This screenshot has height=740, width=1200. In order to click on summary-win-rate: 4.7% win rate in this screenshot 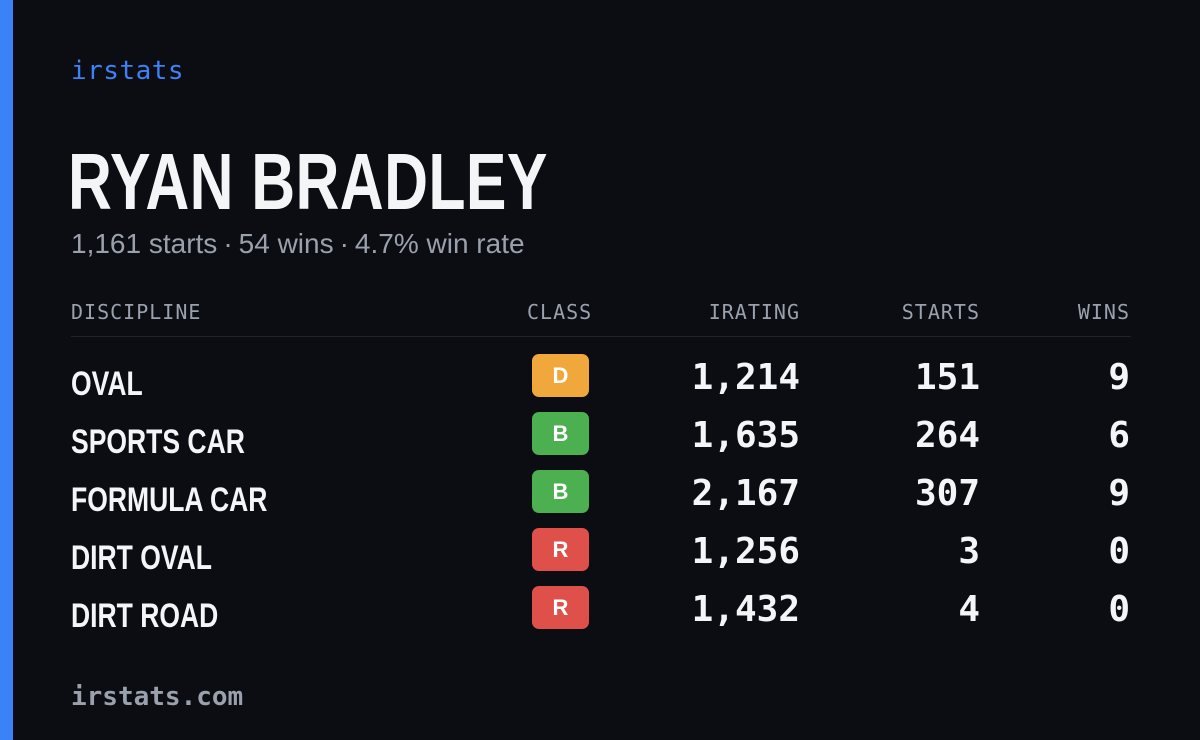, I will do `click(439, 243)`.